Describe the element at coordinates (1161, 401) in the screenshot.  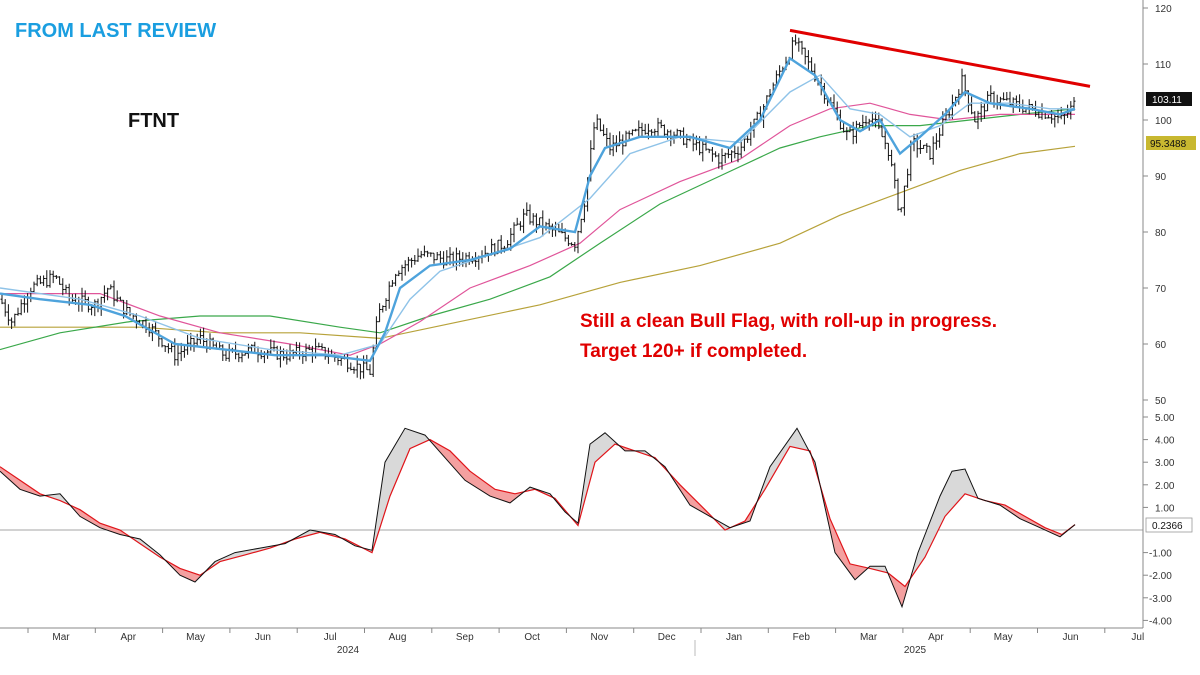
I see `price-axis-label: 50` at that location.